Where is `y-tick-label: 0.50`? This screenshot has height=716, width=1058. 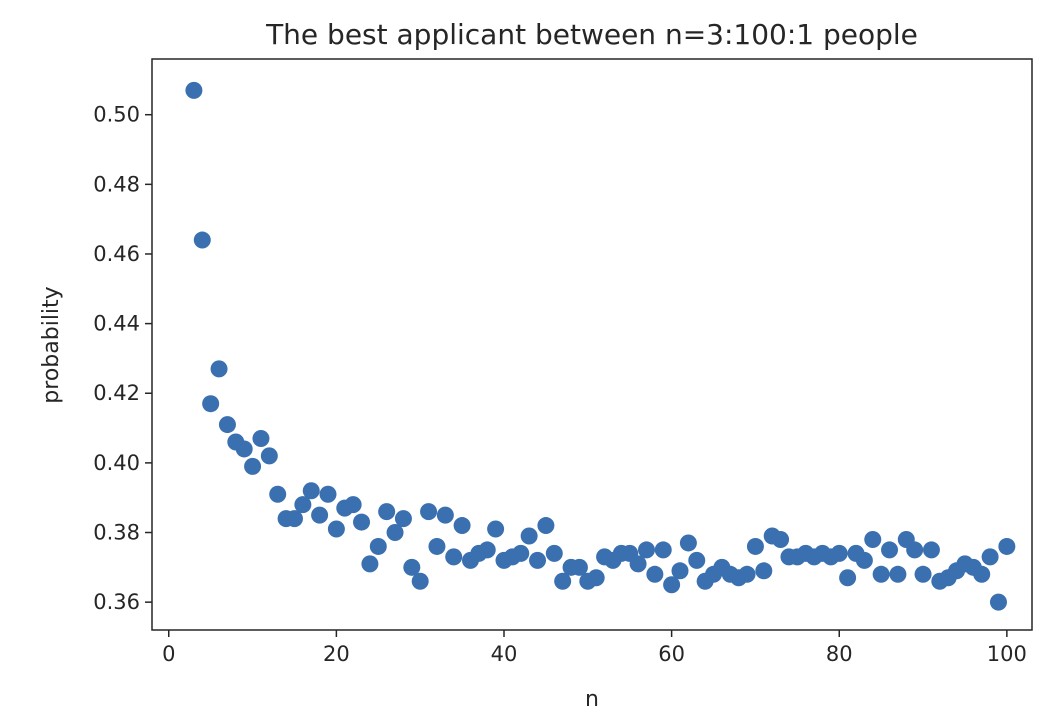 y-tick-label: 0.50 is located at coordinates (116, 115).